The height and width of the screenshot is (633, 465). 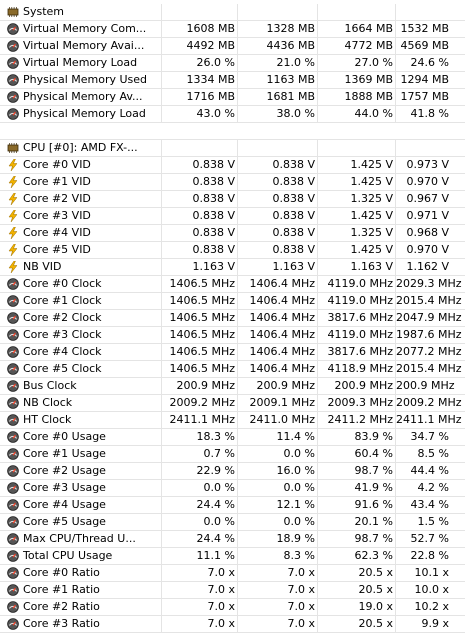 I want to click on sensor-row: Core #5 VID 0.838 V 0.838 V 1.425 V 0.970 V, so click(x=232, y=250).